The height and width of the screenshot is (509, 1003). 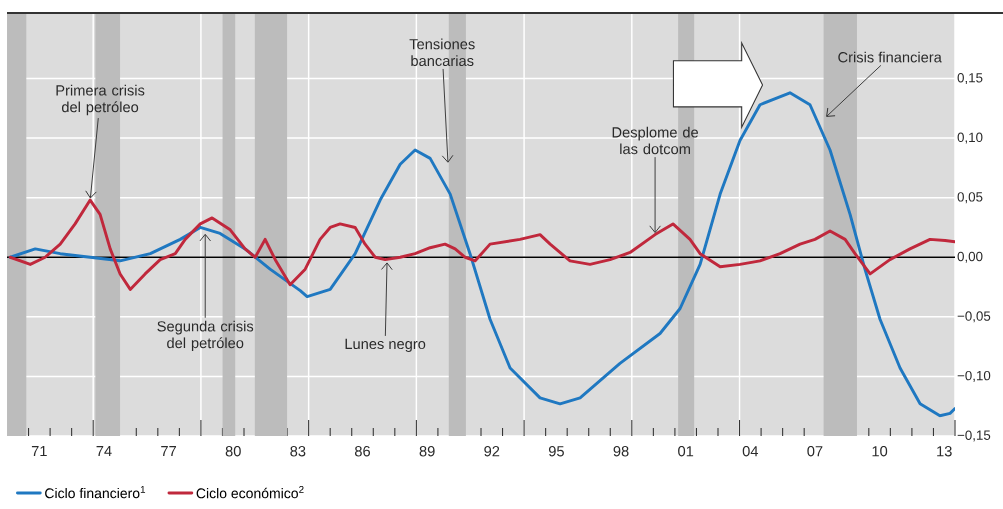 I want to click on y-tick-label: 0,00, so click(x=970, y=257).